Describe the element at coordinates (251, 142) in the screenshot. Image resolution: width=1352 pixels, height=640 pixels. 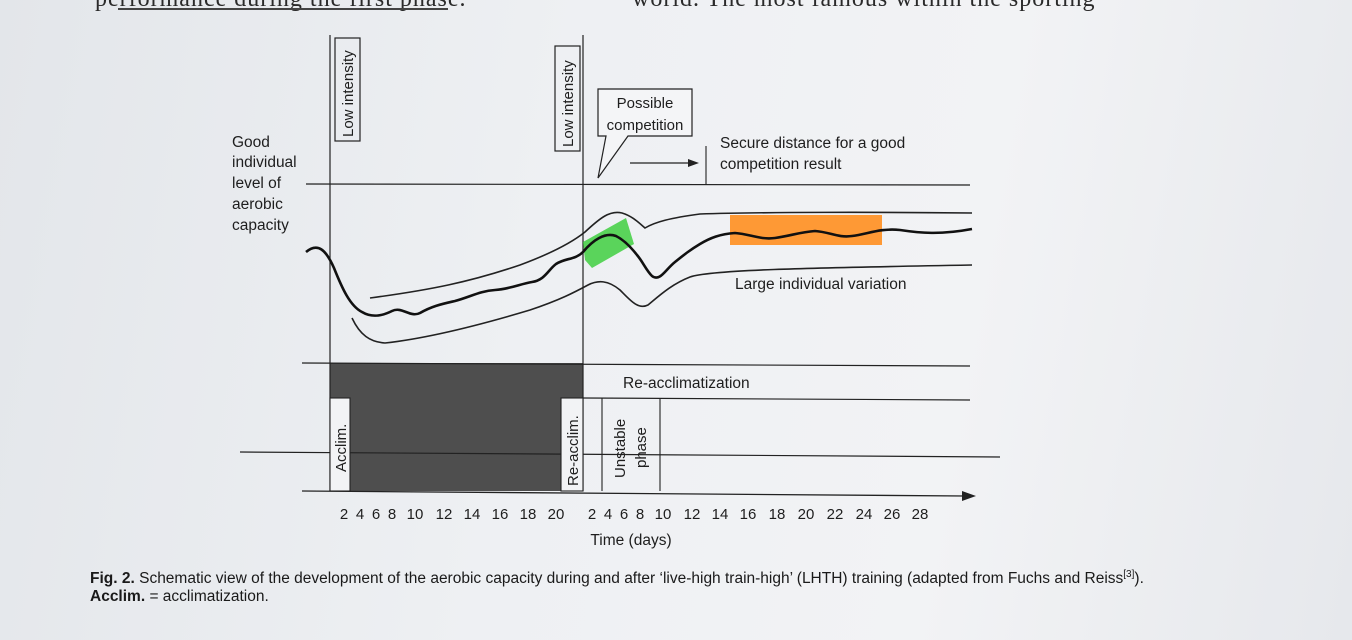
I see `y-label-line-1: Good` at that location.